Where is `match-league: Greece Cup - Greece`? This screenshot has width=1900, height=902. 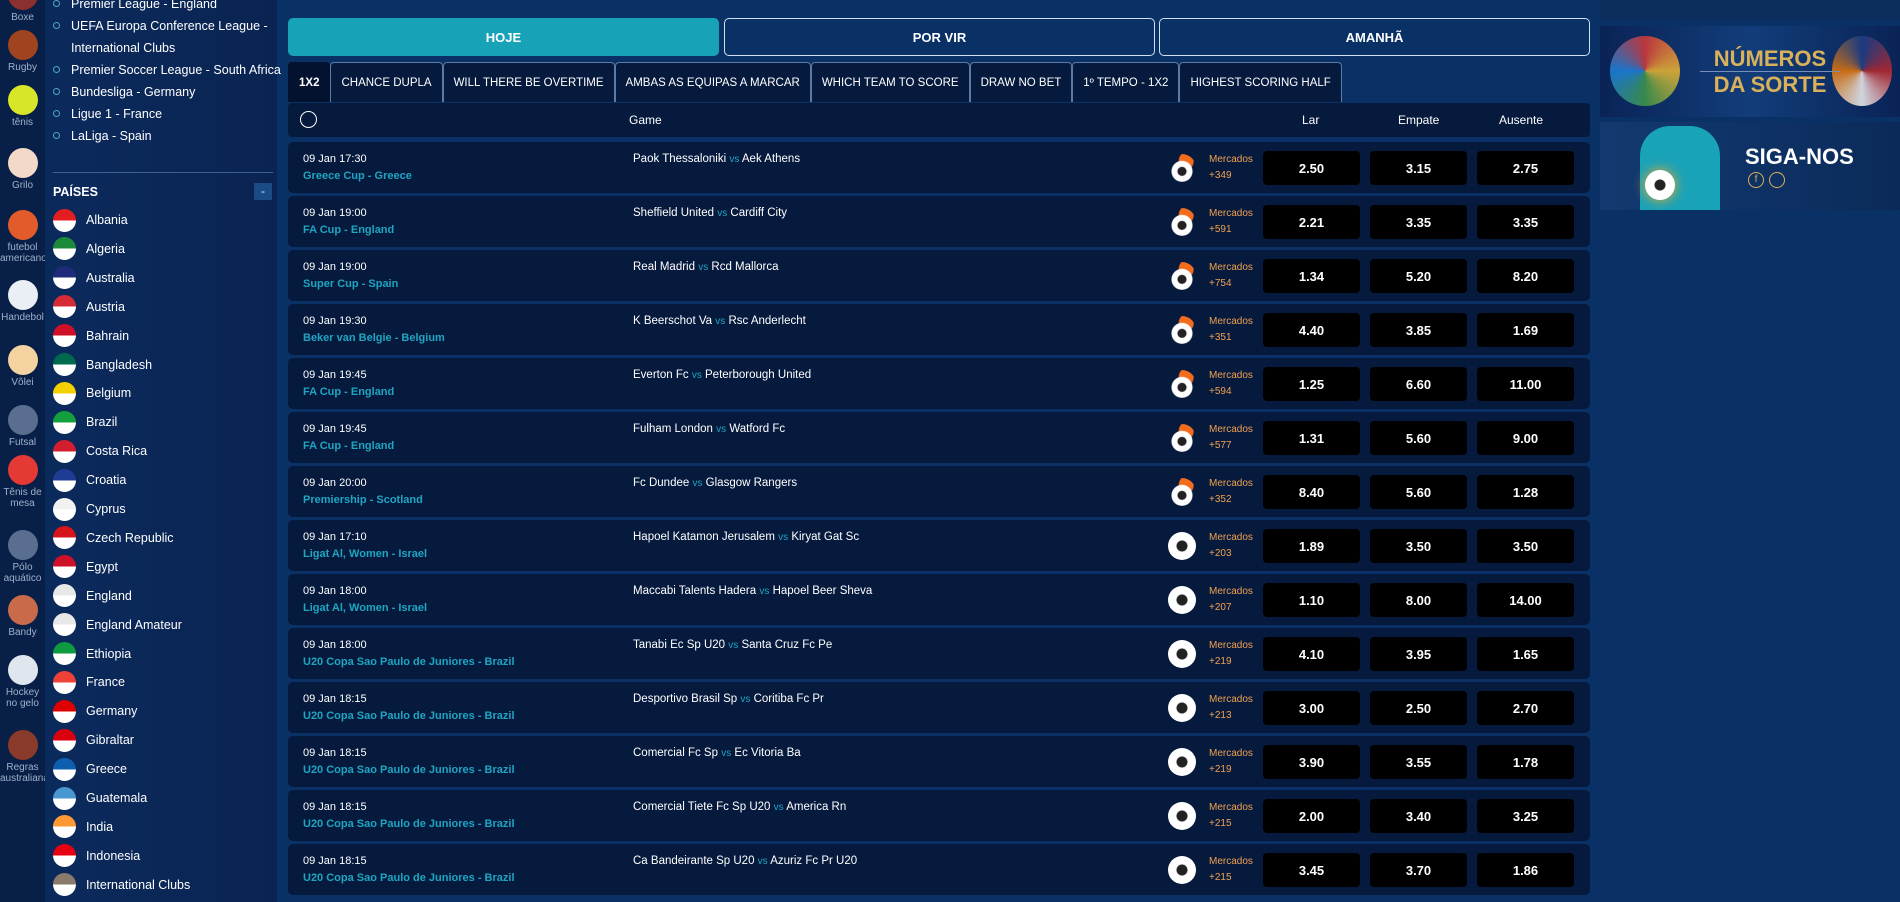
match-league: Greece Cup - Greece is located at coordinates (357, 176).